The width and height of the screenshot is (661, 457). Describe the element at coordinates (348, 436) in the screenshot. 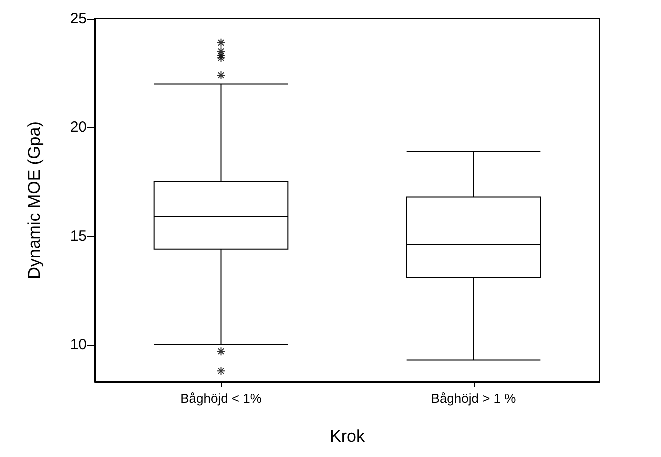

I see `x-axis-title: Krok` at that location.